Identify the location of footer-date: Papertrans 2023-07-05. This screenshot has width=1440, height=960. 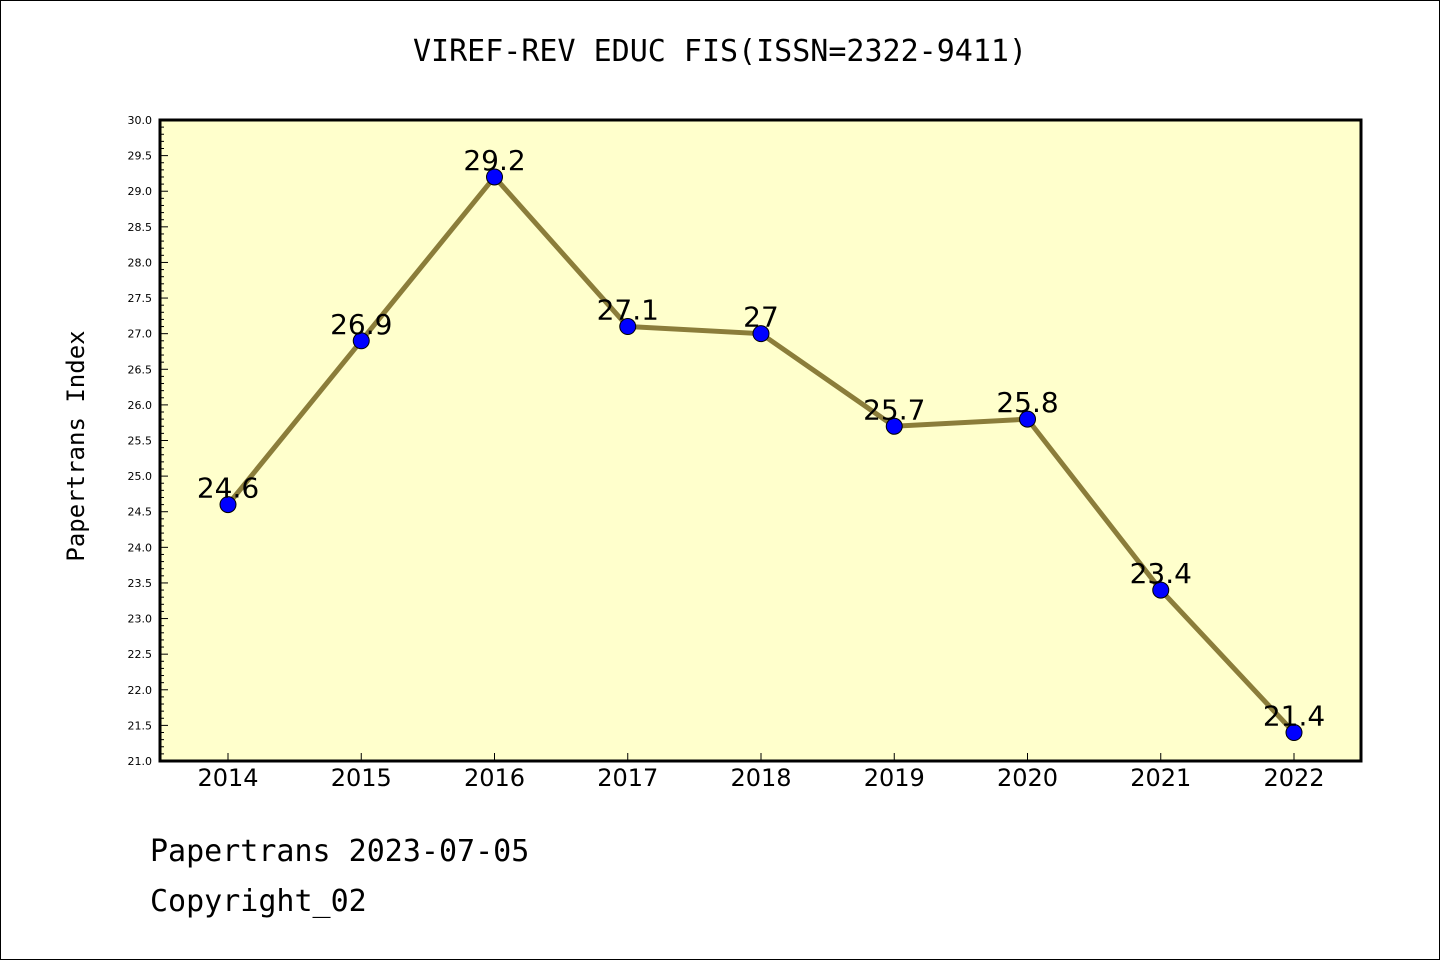
(340, 851).